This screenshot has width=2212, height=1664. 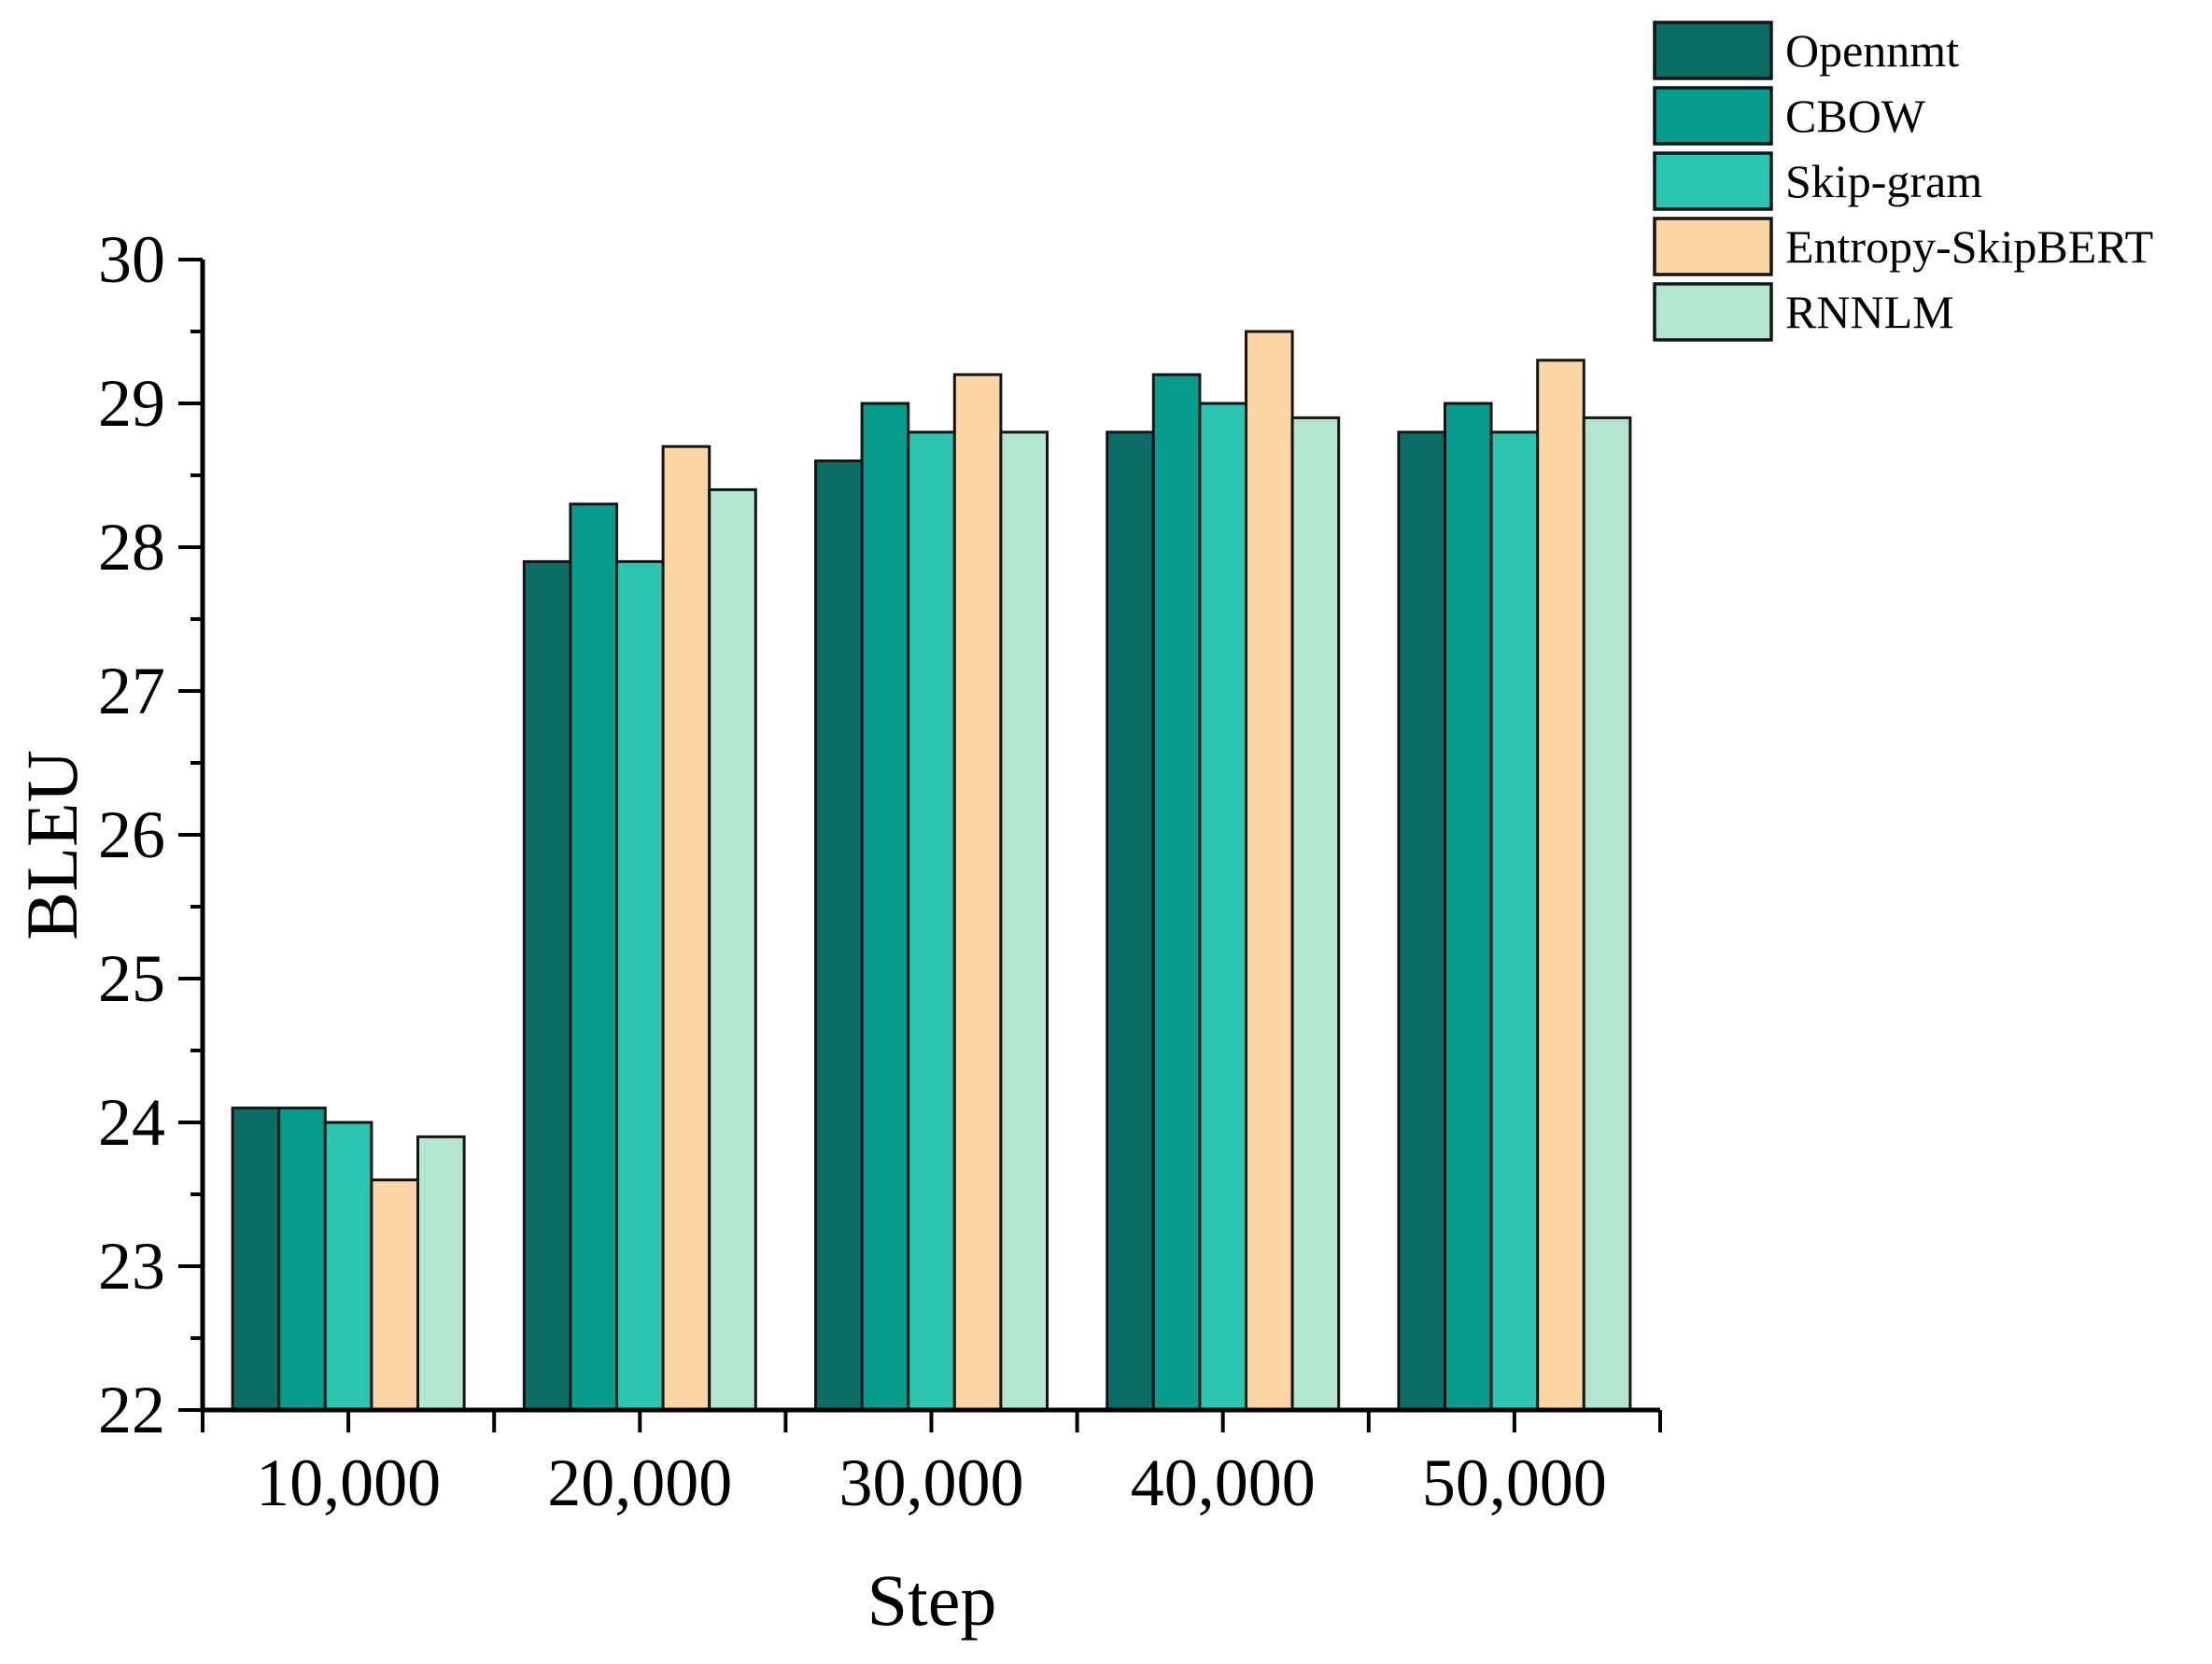 I want to click on y-tick-label: 26, so click(x=131, y=834).